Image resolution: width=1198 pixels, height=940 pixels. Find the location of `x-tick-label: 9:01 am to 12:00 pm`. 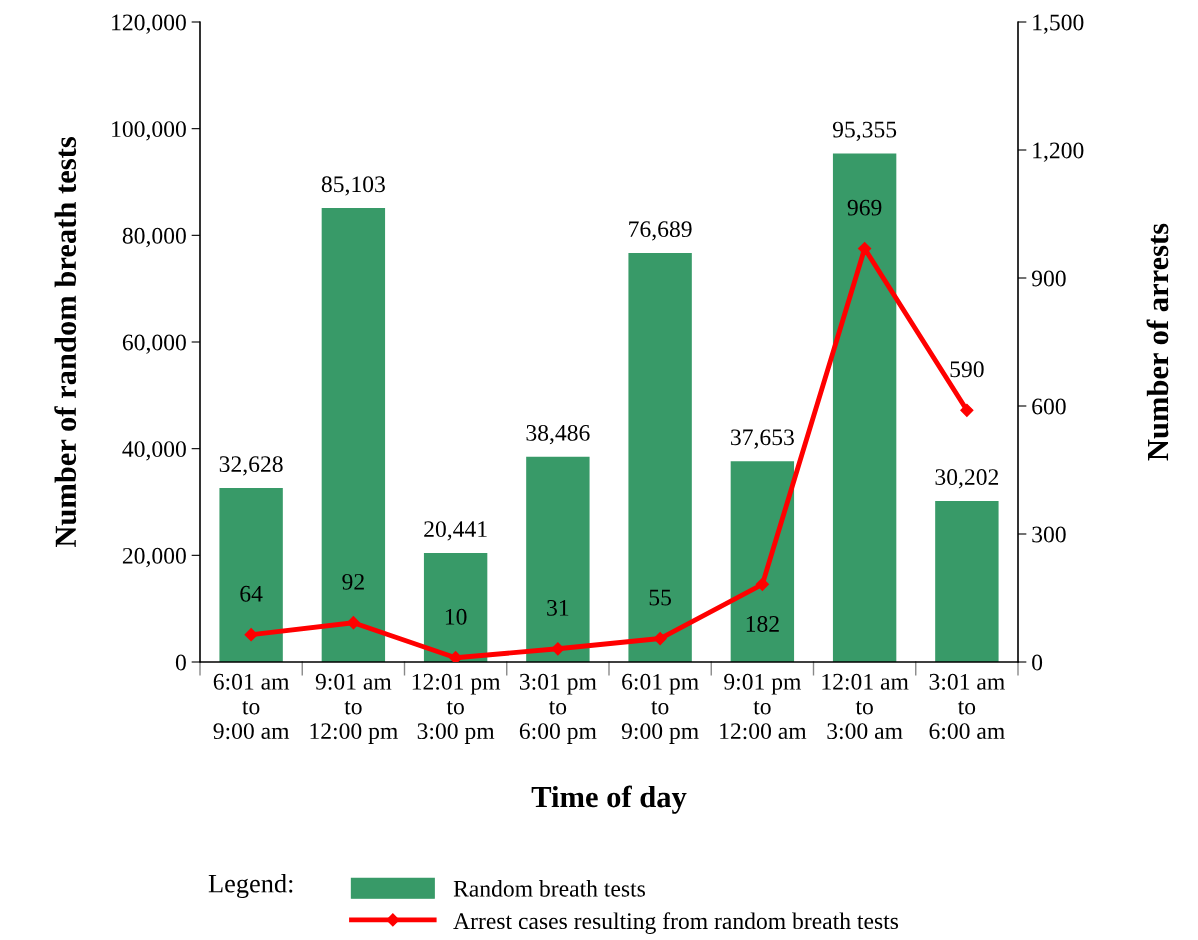

x-tick-label: 9:01 am to 12:00 pm is located at coordinates (354, 708).